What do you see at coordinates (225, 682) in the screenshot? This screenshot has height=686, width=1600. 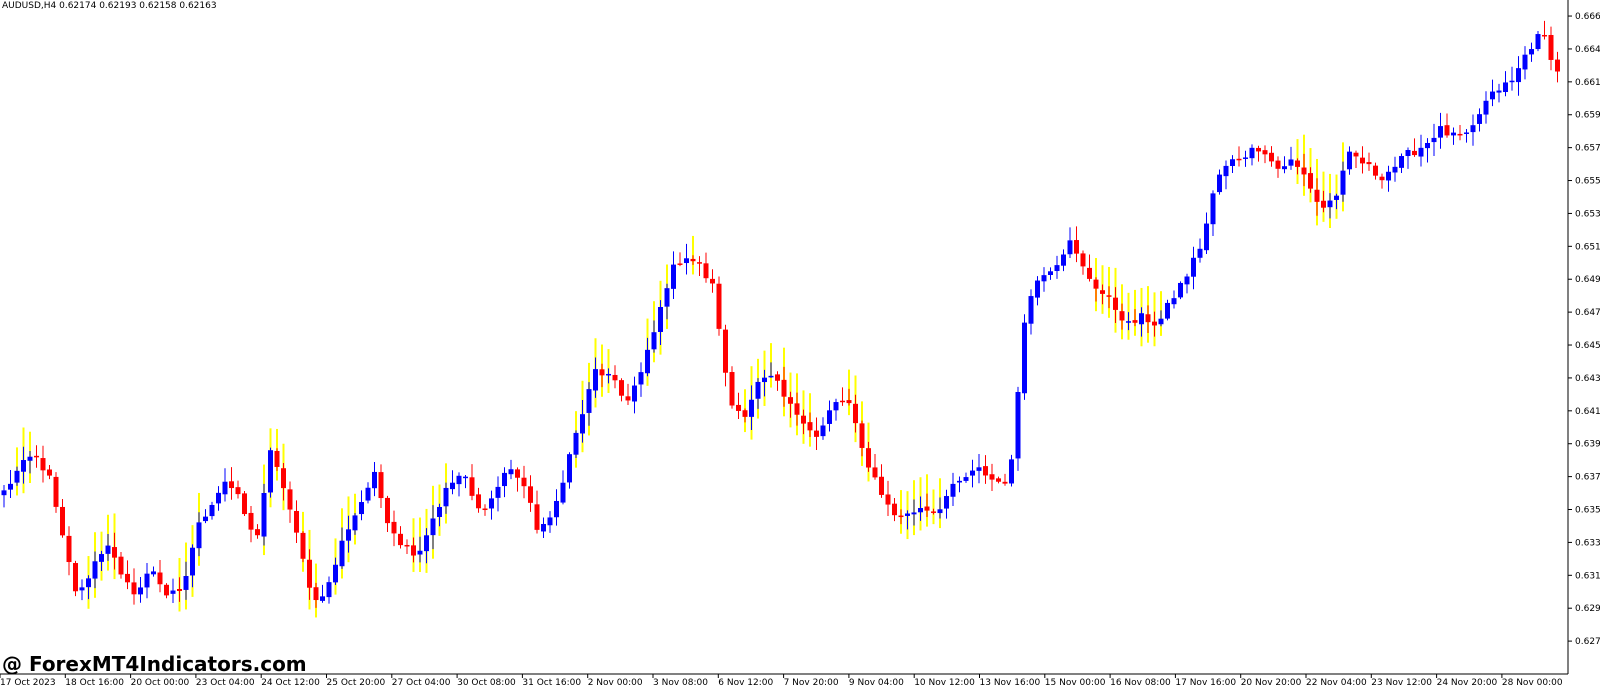 I see `time-tick-label: 23 Oct 04:00` at bounding box center [225, 682].